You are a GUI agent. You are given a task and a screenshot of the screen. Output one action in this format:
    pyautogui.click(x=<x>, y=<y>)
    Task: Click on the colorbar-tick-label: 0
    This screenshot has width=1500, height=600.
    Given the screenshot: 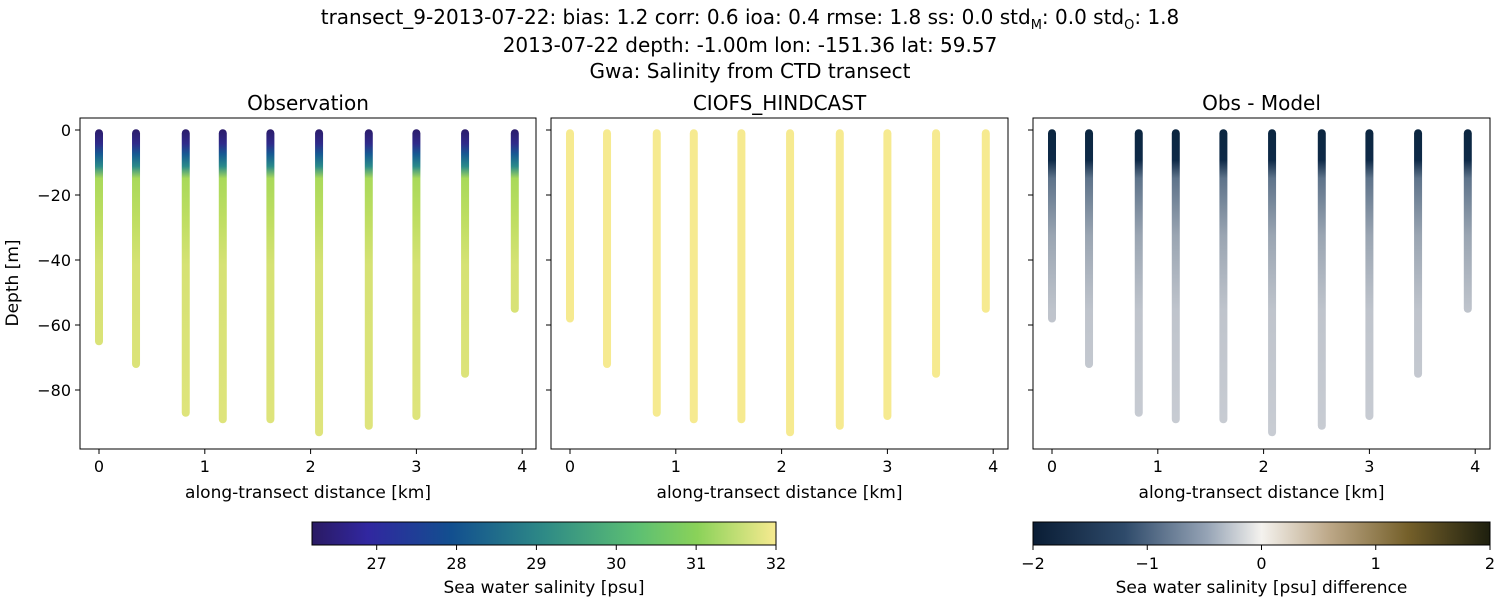 What is the action you would take?
    pyautogui.click(x=1261, y=563)
    